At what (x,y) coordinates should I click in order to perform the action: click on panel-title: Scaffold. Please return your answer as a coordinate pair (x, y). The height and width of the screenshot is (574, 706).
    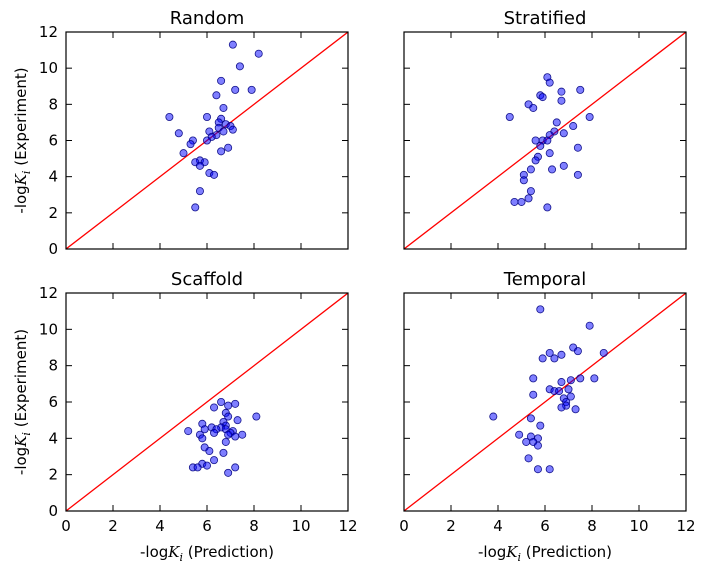
    Looking at the image, I should click on (207, 279).